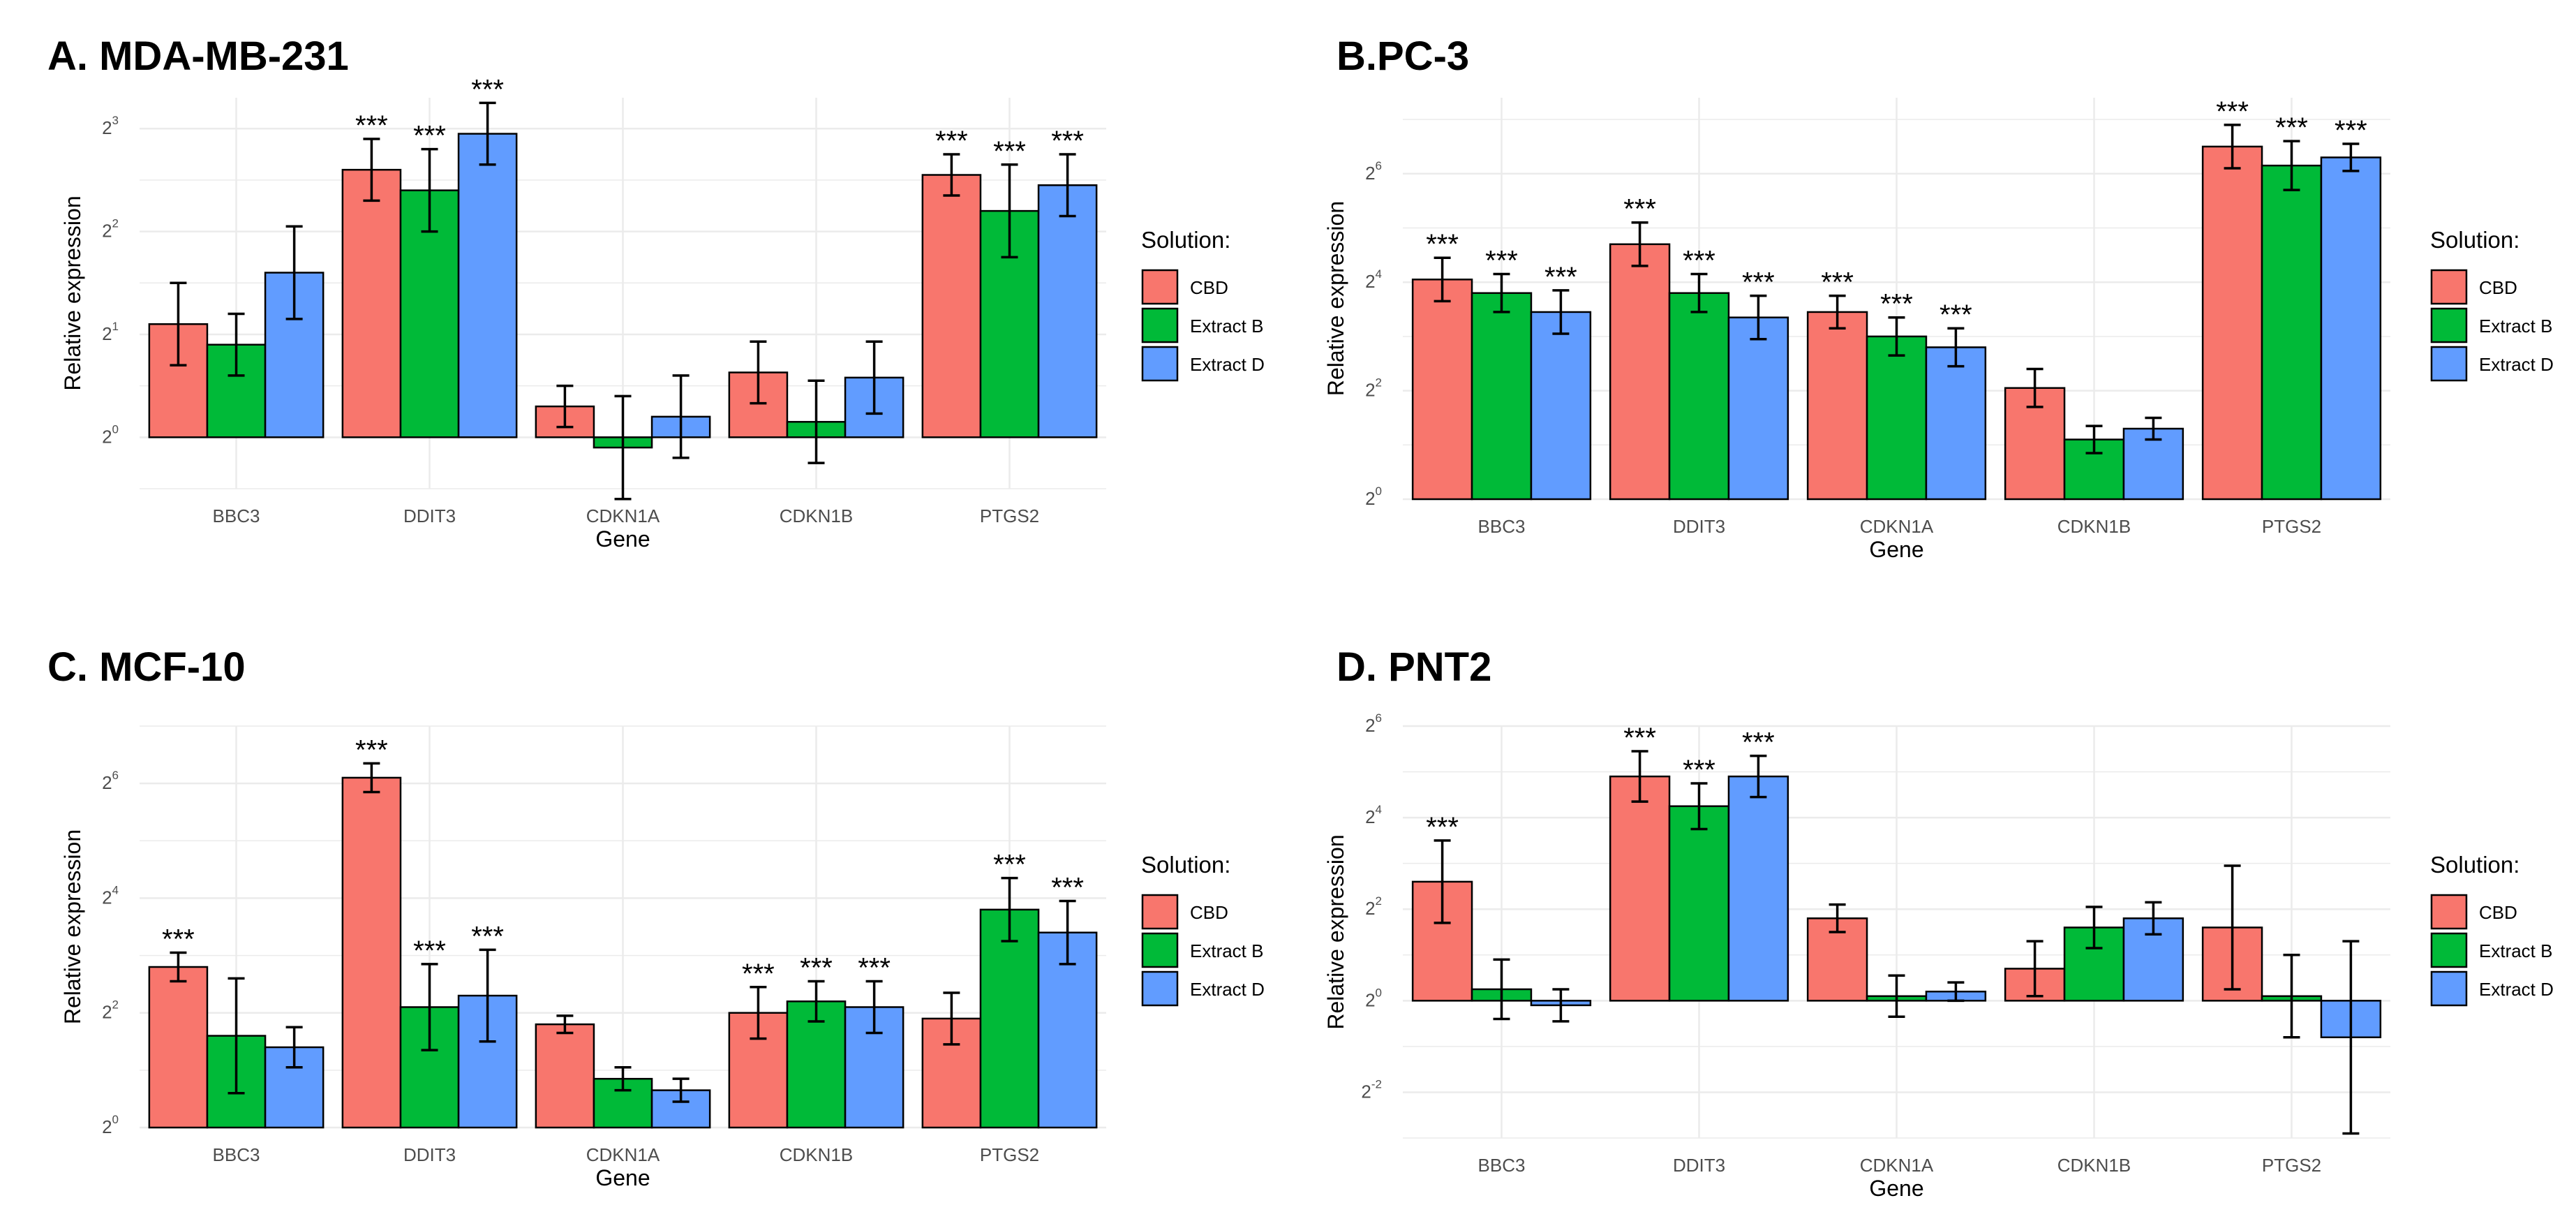 The image size is (2576, 1219). Describe the element at coordinates (1067, 311) in the screenshot. I see `bar-extract-d-ptgs2` at that location.